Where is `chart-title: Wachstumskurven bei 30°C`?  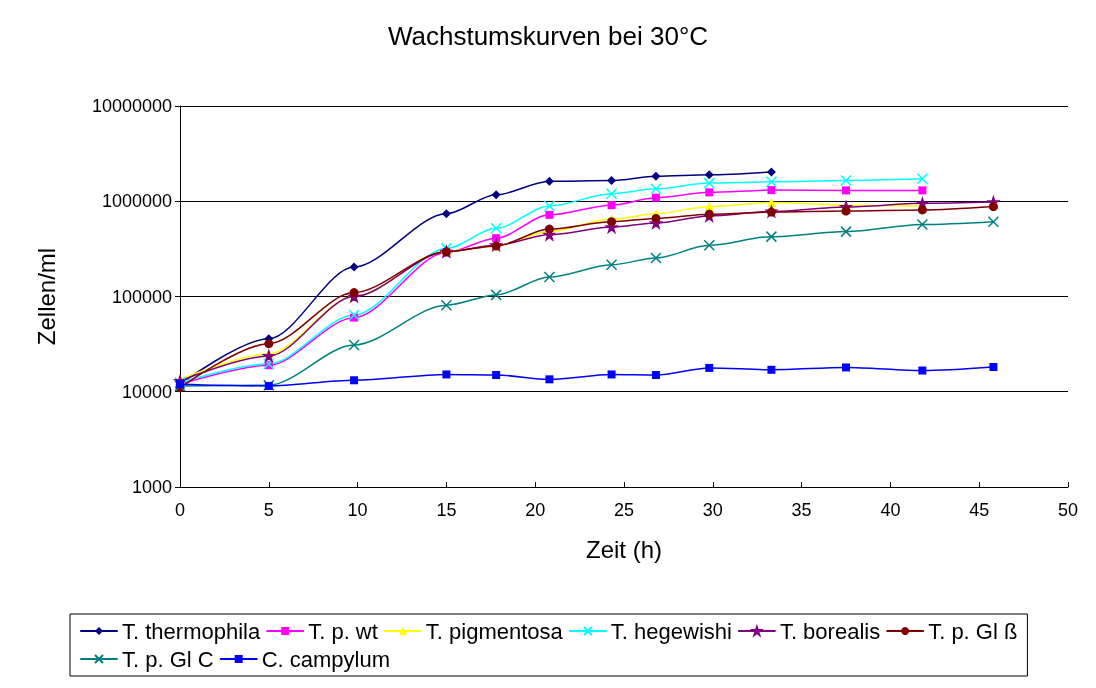
chart-title: Wachstumskurven bei 30°C is located at coordinates (548, 36).